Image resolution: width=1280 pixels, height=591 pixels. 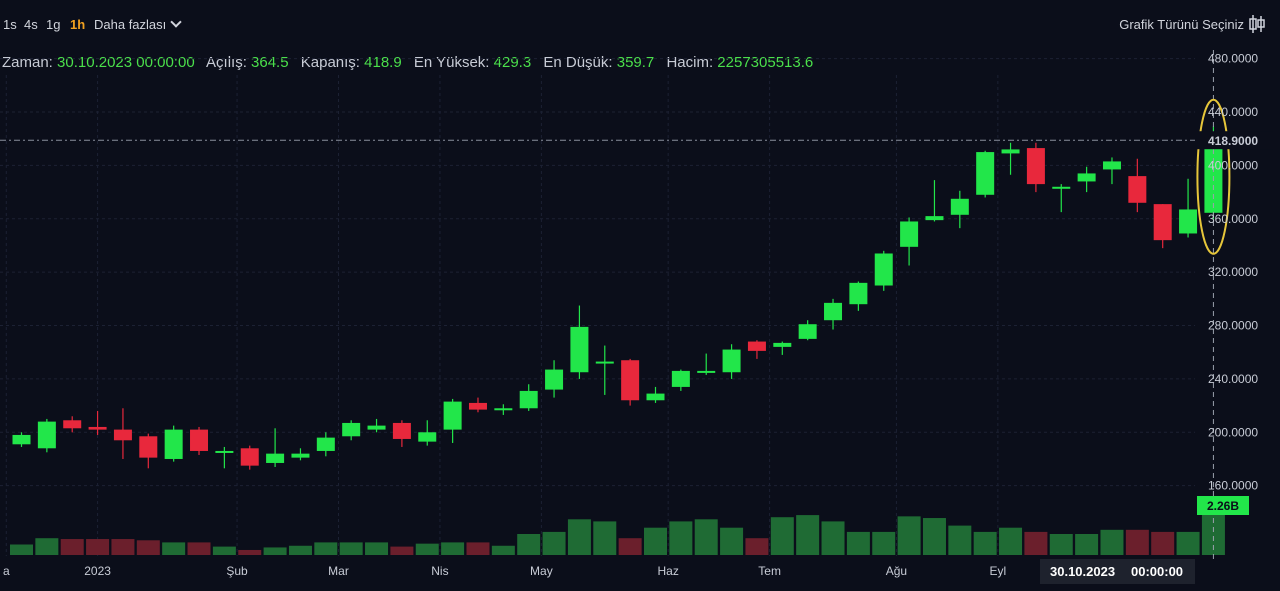 I want to click on x-tick-label: Ağu, so click(x=896, y=571).